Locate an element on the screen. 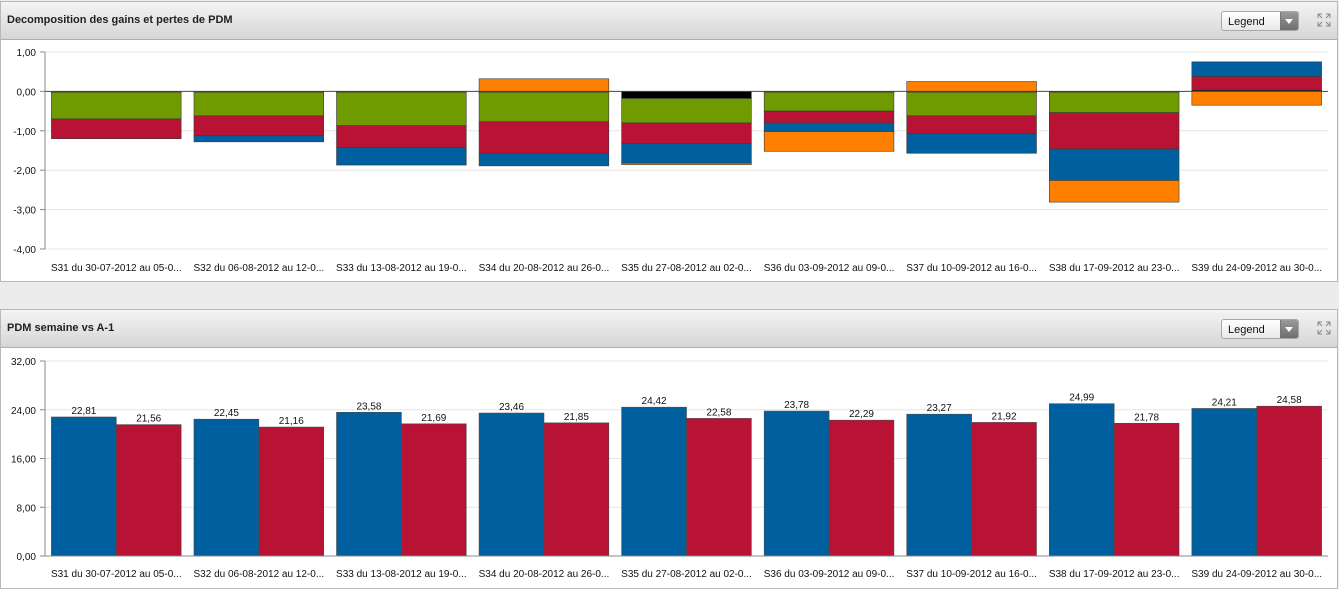 This screenshot has height=589, width=1339. data-label: 23,46 is located at coordinates (511, 407).